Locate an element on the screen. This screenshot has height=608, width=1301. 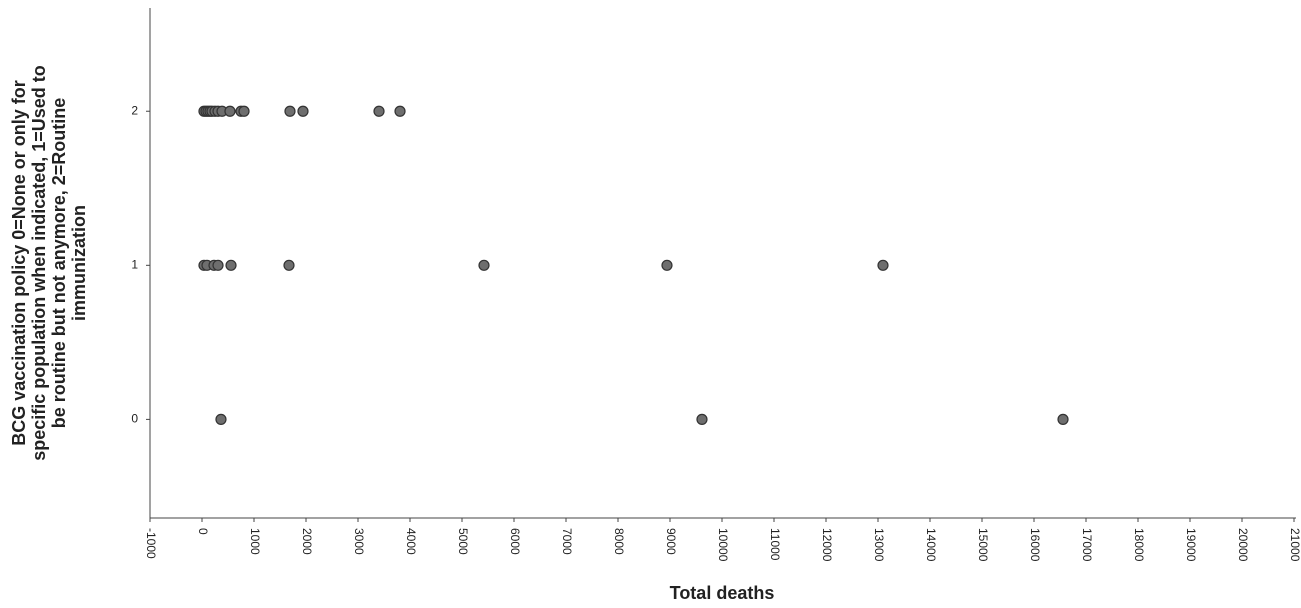
x-tick-label: 4000 is located at coordinates (411, 541).